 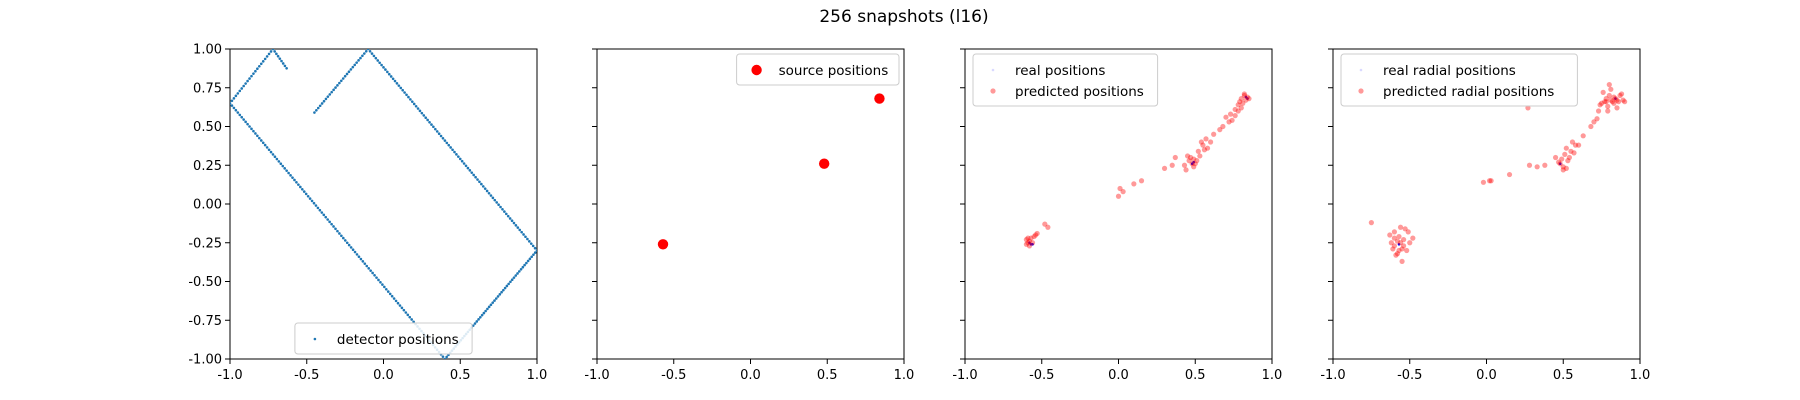 I want to click on y-tick-label: -0.75, so click(x=205, y=321).